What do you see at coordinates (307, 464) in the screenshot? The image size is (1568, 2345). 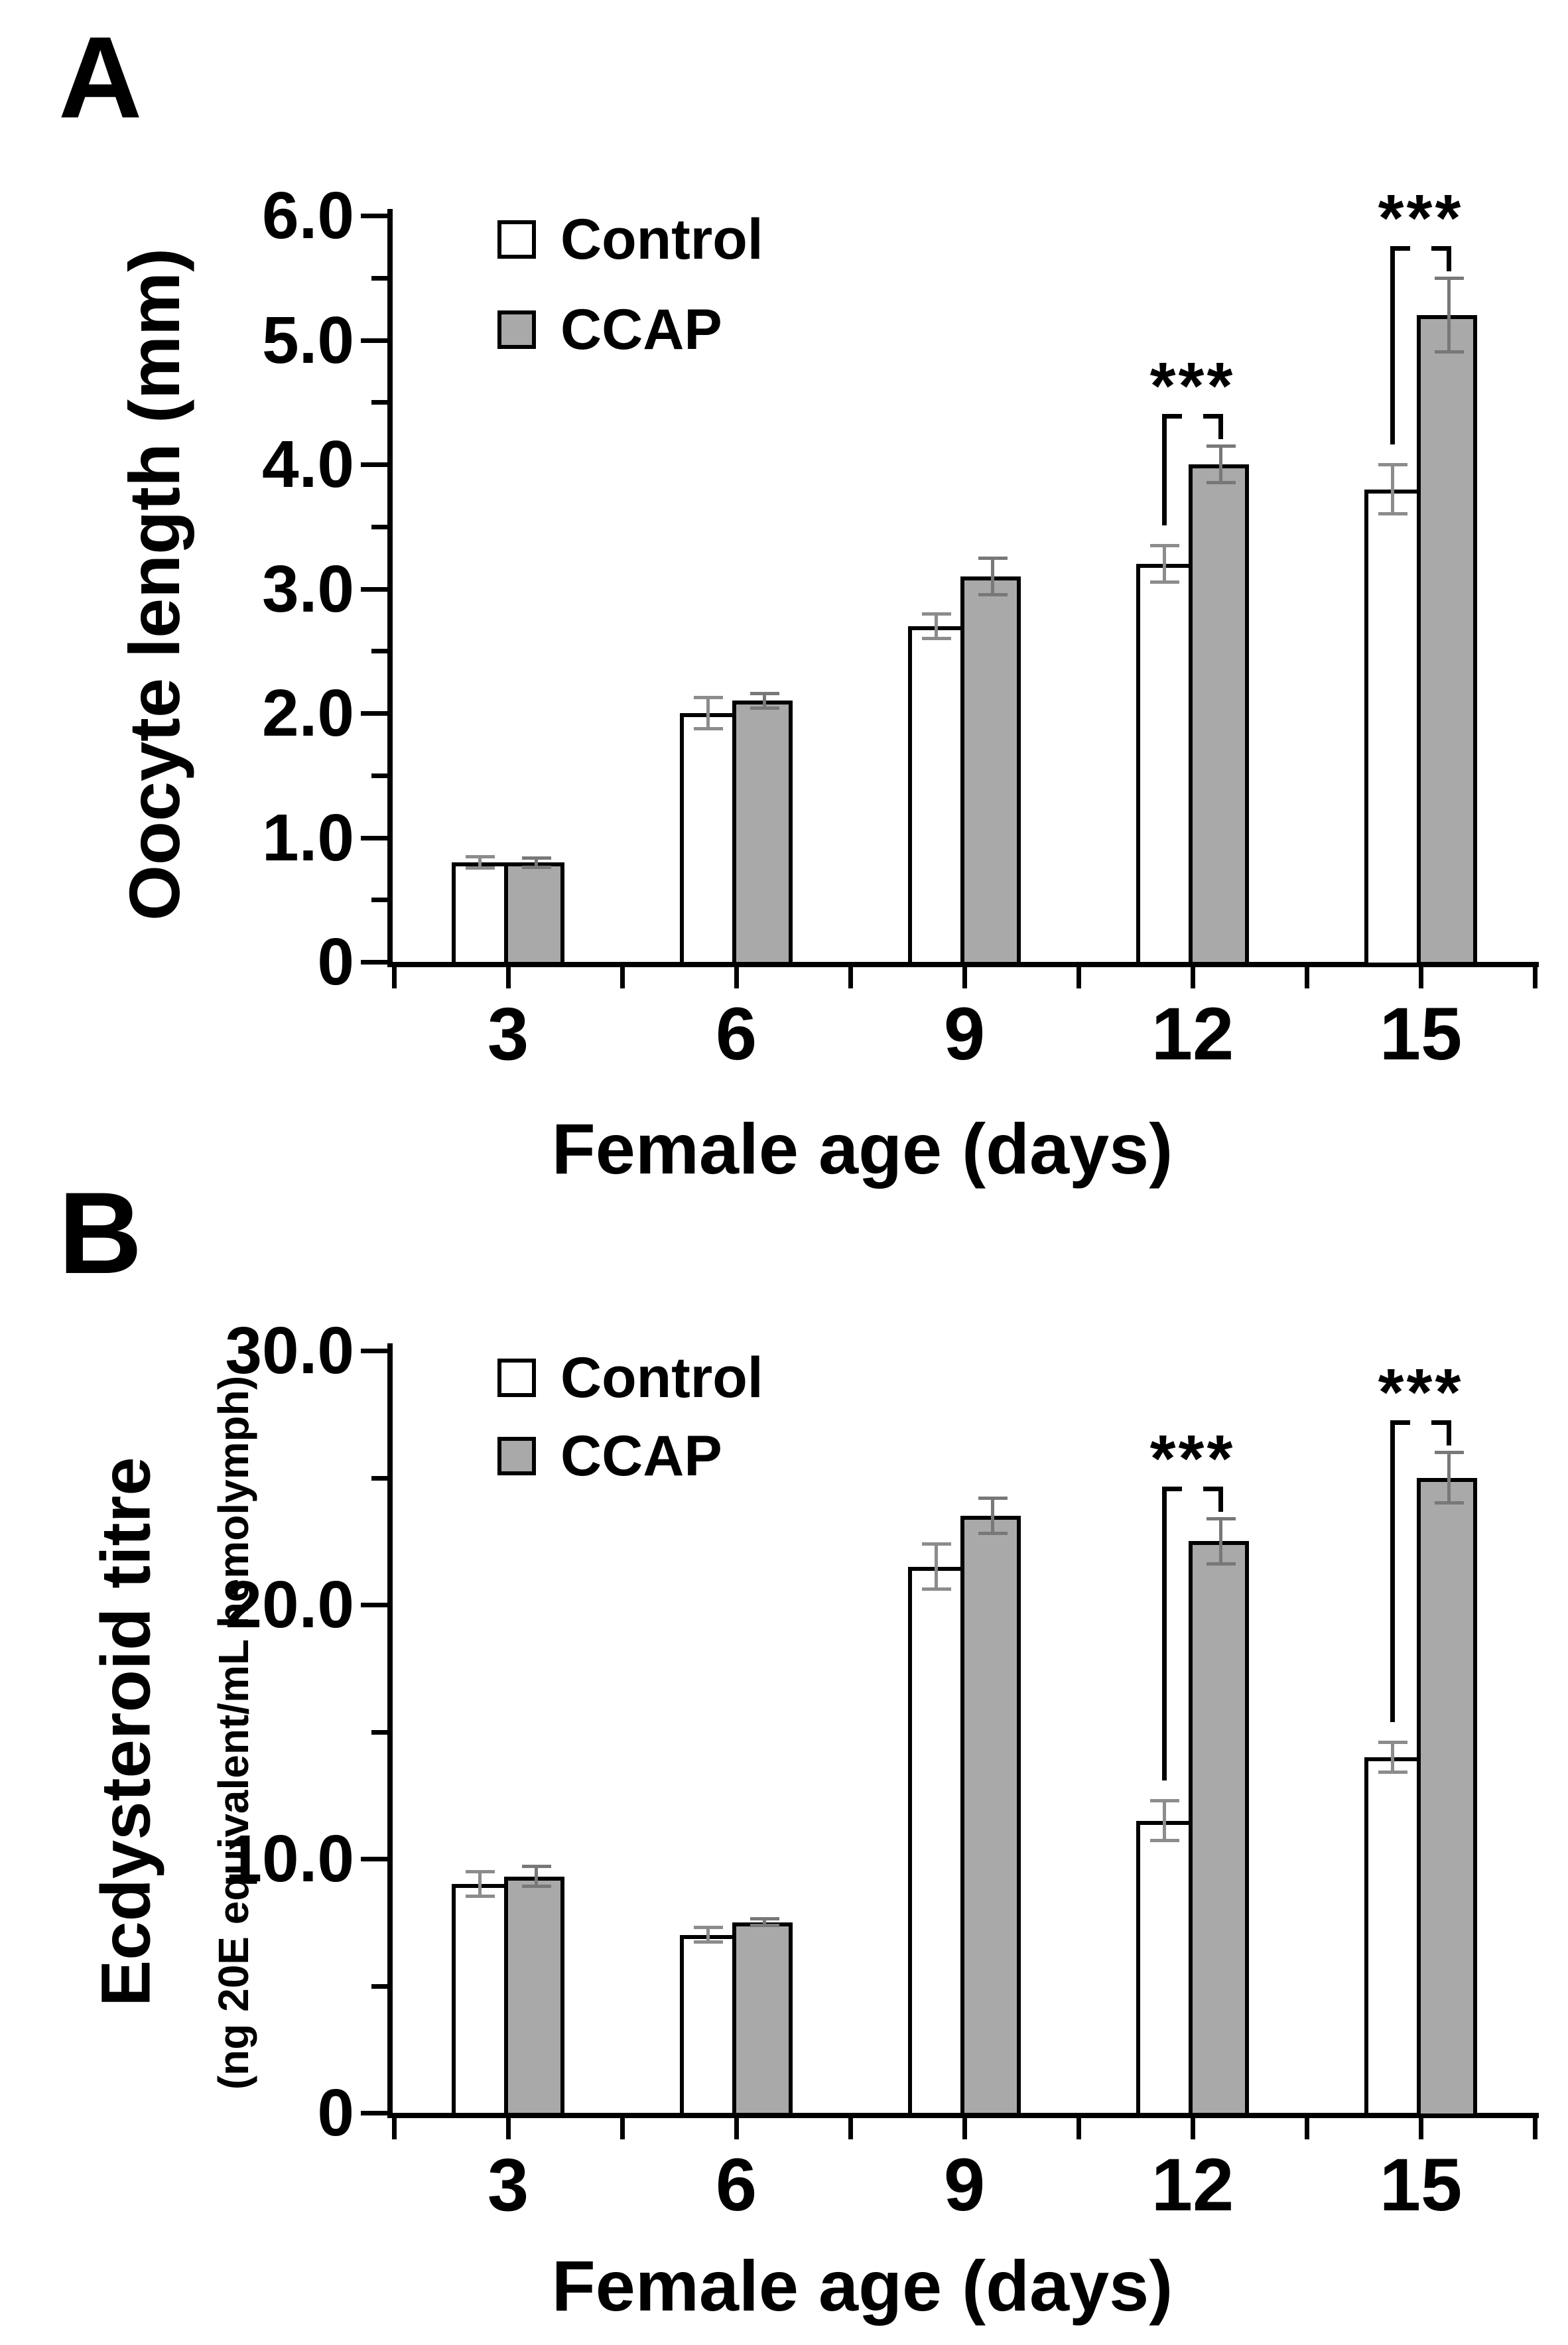 I see `y-tick-label: 4.0` at bounding box center [307, 464].